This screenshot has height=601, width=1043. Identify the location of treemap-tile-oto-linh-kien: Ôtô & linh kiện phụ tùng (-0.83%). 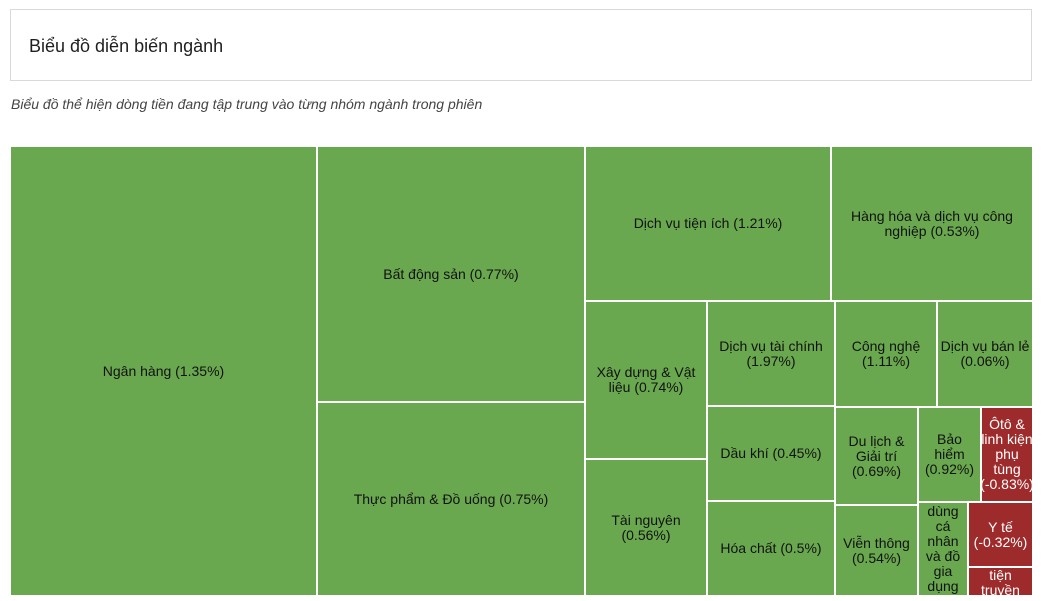
(1007, 454).